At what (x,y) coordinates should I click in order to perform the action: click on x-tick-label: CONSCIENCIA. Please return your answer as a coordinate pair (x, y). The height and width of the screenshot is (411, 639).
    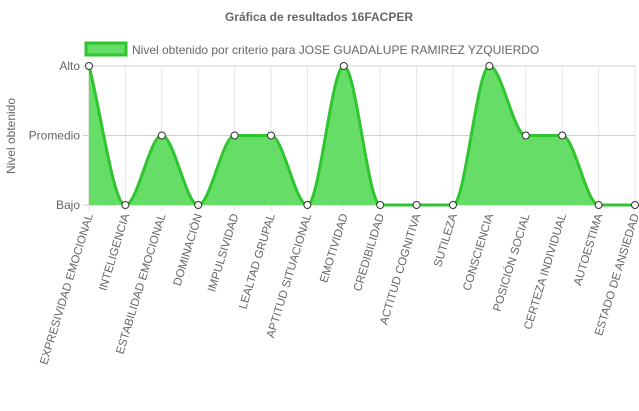
    Looking at the image, I should click on (478, 252).